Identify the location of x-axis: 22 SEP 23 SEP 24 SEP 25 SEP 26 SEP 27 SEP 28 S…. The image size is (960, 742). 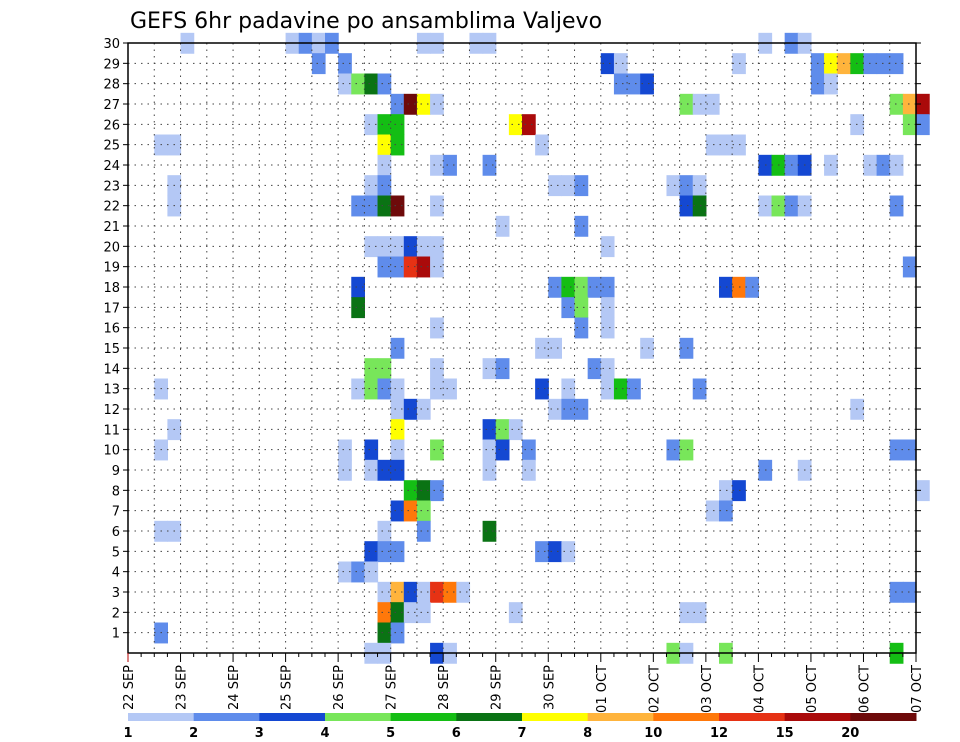
(523, 683).